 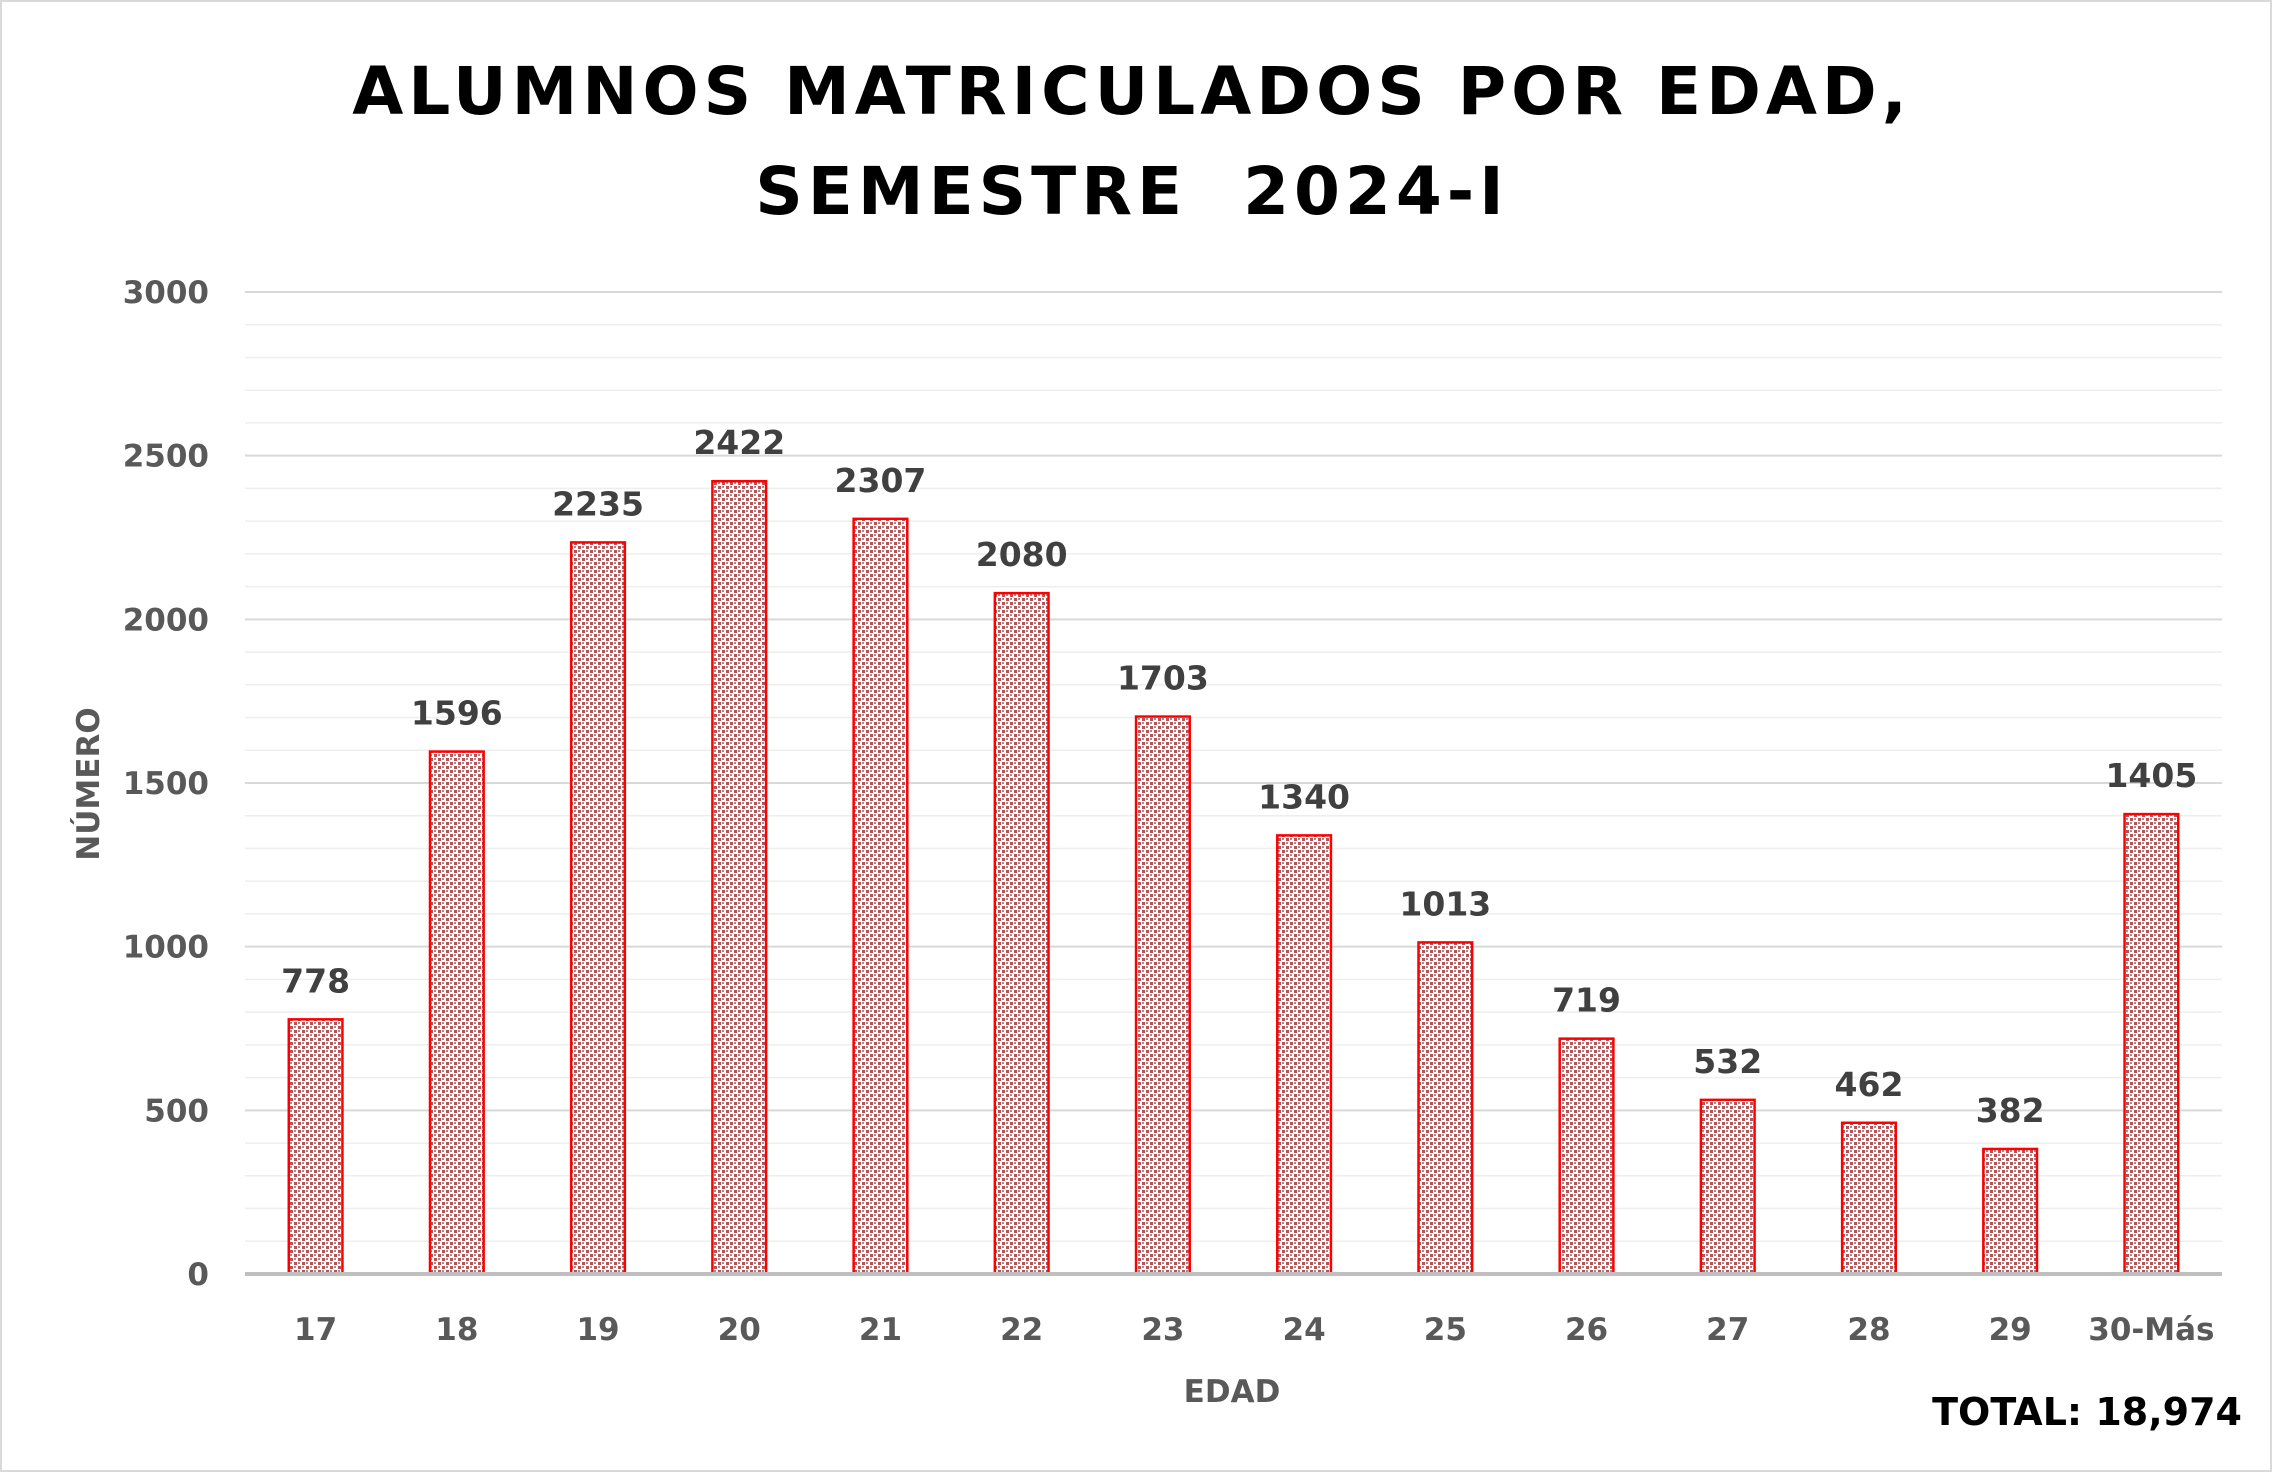 I want to click on x-tick-label: 28, so click(x=1868, y=1330).